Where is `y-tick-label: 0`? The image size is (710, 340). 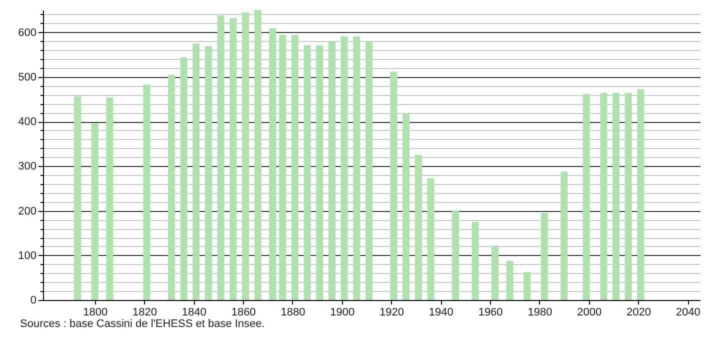
y-tick-label: 0 is located at coordinates (33, 300).